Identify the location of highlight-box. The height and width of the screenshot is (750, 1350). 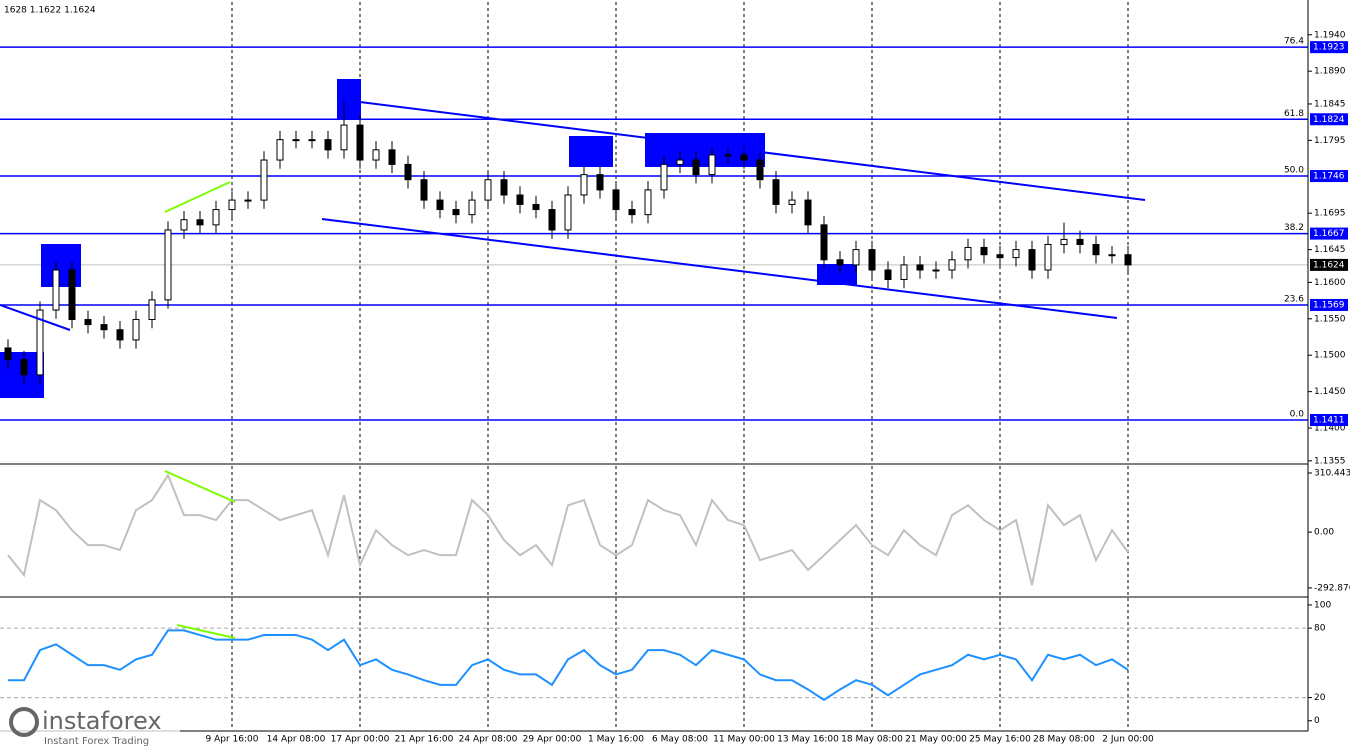
(837, 274).